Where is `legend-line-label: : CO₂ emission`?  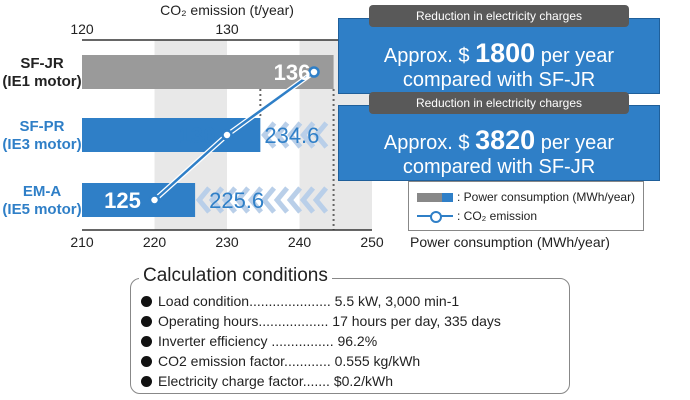
legend-line-label: : CO₂ emission is located at coordinates (497, 216).